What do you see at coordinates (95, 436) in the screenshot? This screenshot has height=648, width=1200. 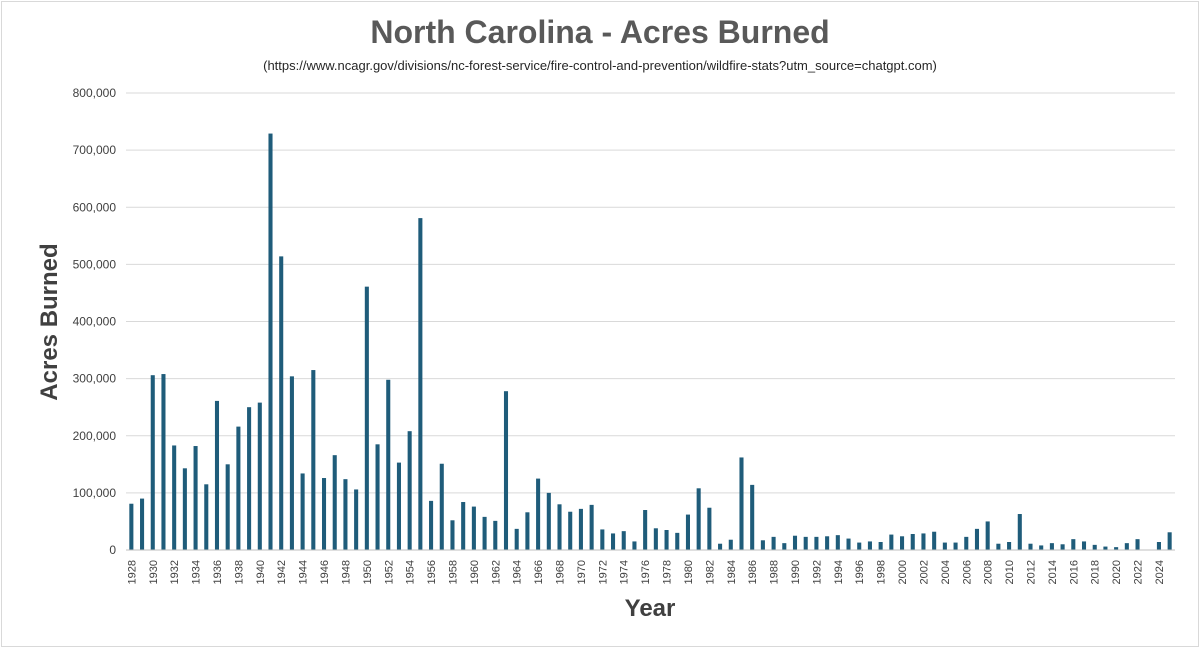 I see `y-tick-label: 200,000` at bounding box center [95, 436].